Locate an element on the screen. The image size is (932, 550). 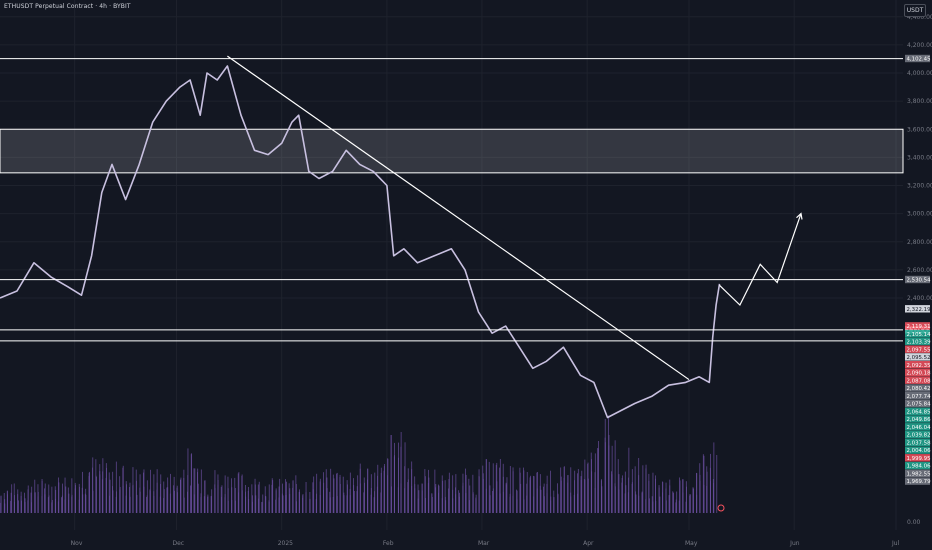
price-label-text: 1,982.55 is located at coordinates (919, 474).